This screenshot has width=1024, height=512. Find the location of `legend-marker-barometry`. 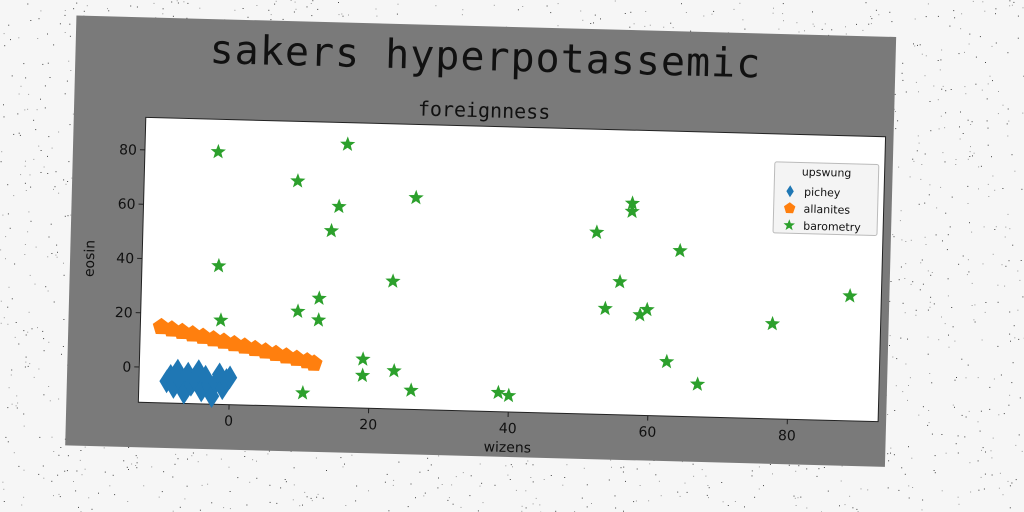

legend-marker-barometry is located at coordinates (789, 225).